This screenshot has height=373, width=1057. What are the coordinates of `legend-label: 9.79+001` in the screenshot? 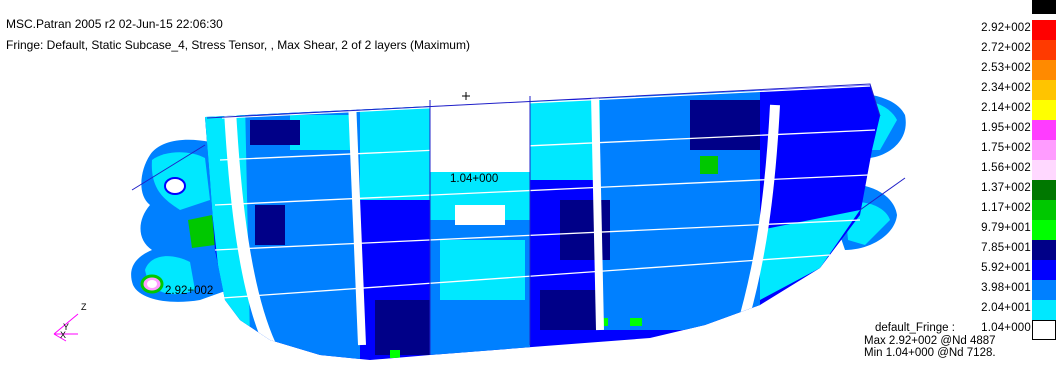 It's located at (1006, 228).